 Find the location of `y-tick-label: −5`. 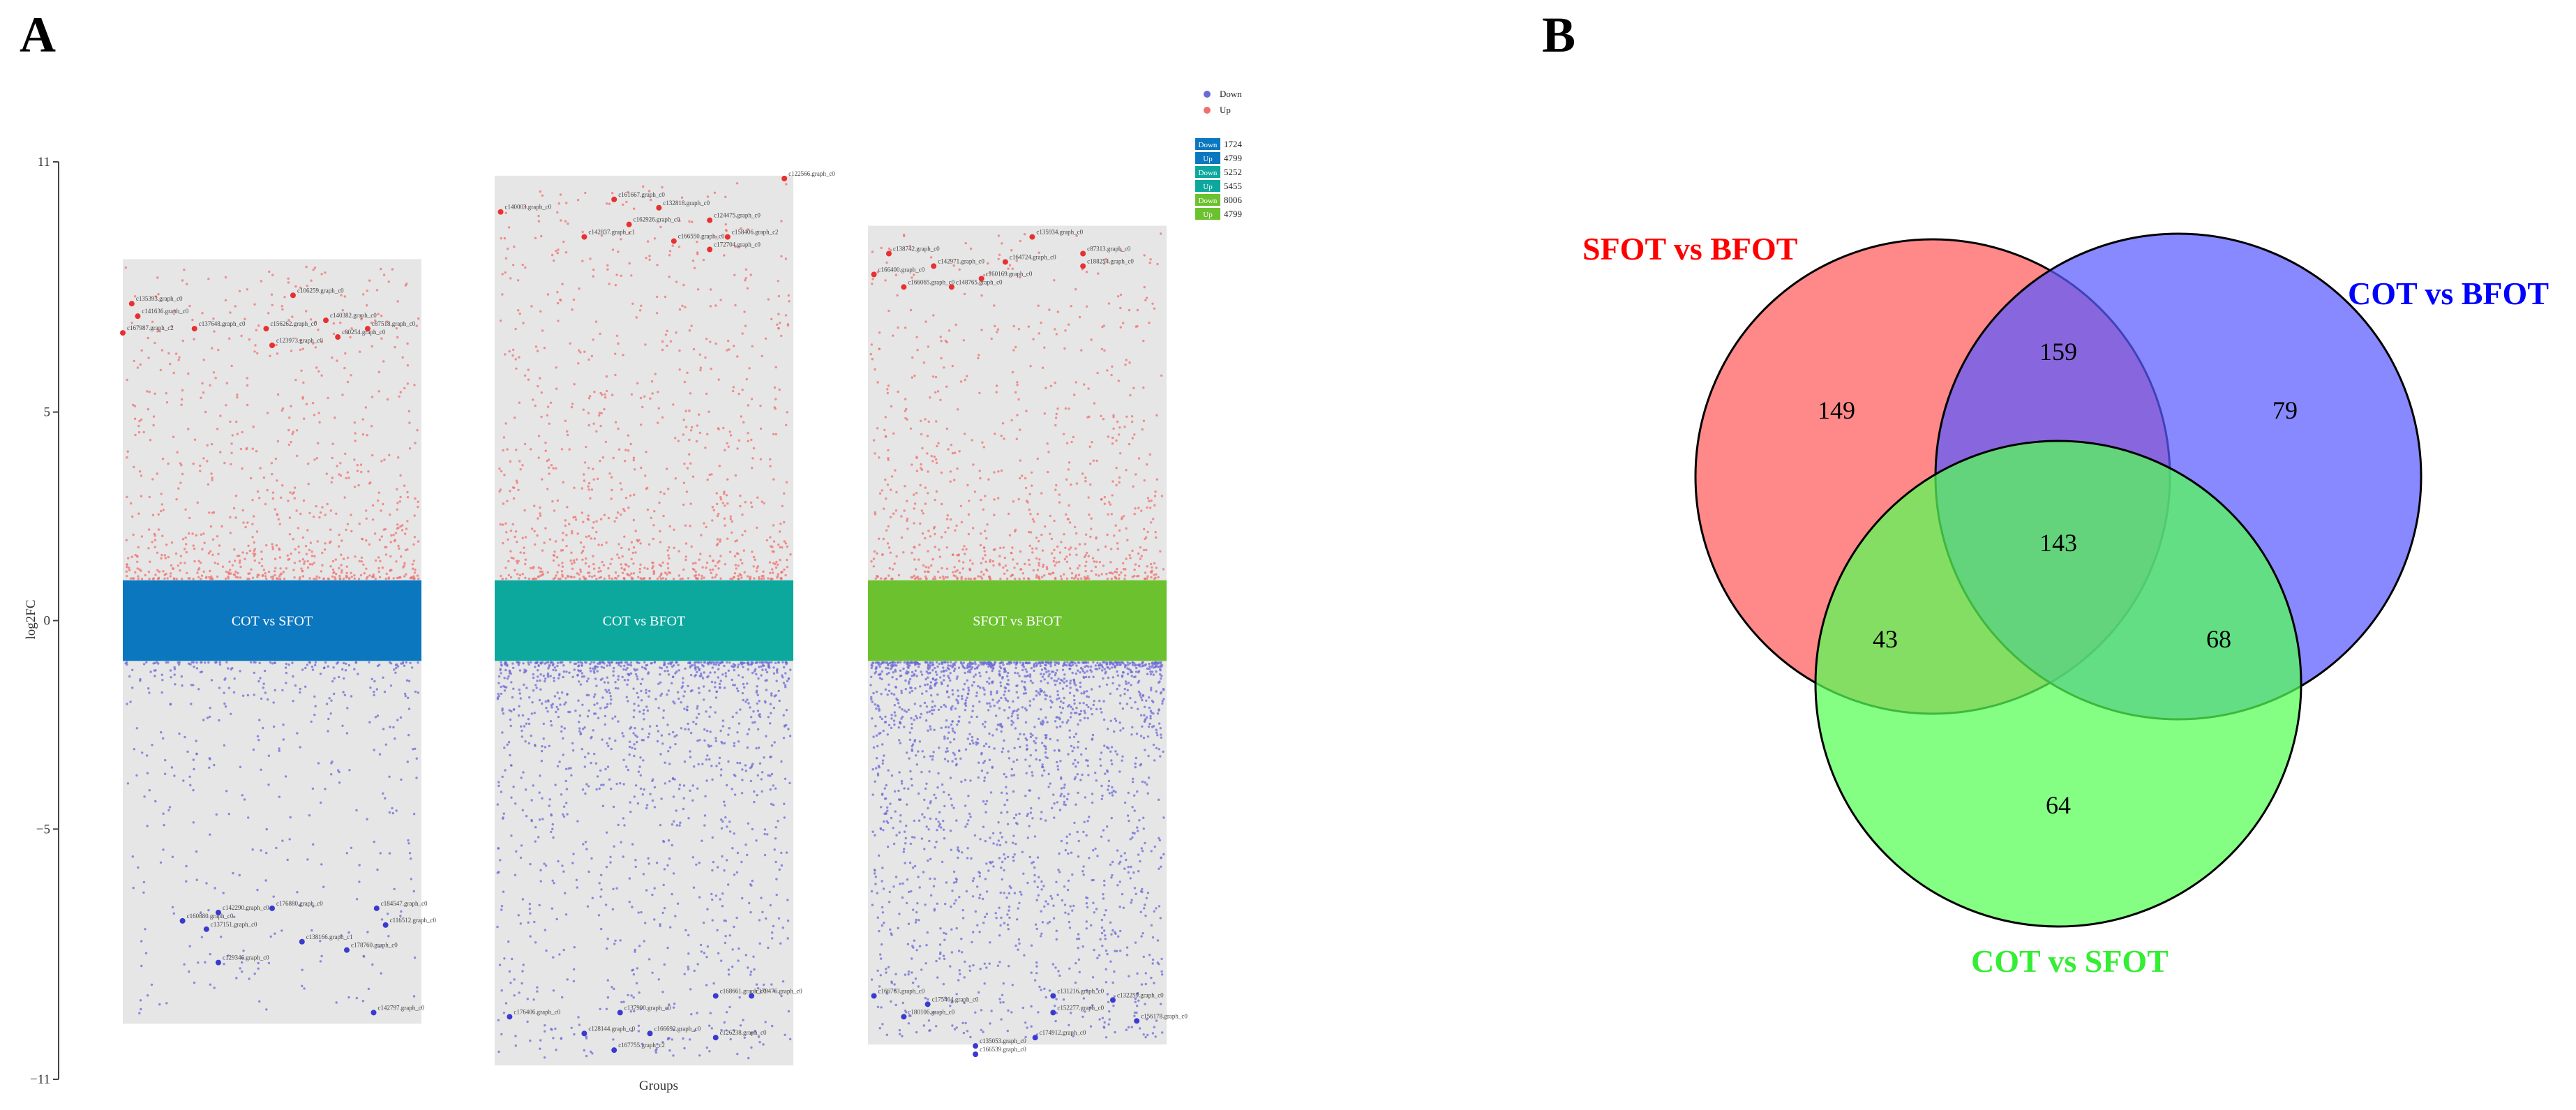

y-tick-label: −5 is located at coordinates (43, 829).